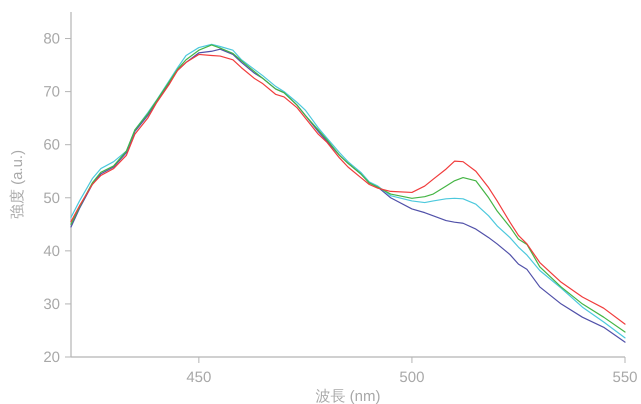 The height and width of the screenshot is (404, 641). What do you see at coordinates (411, 377) in the screenshot?
I see `x-tick-label: 500` at bounding box center [411, 377].